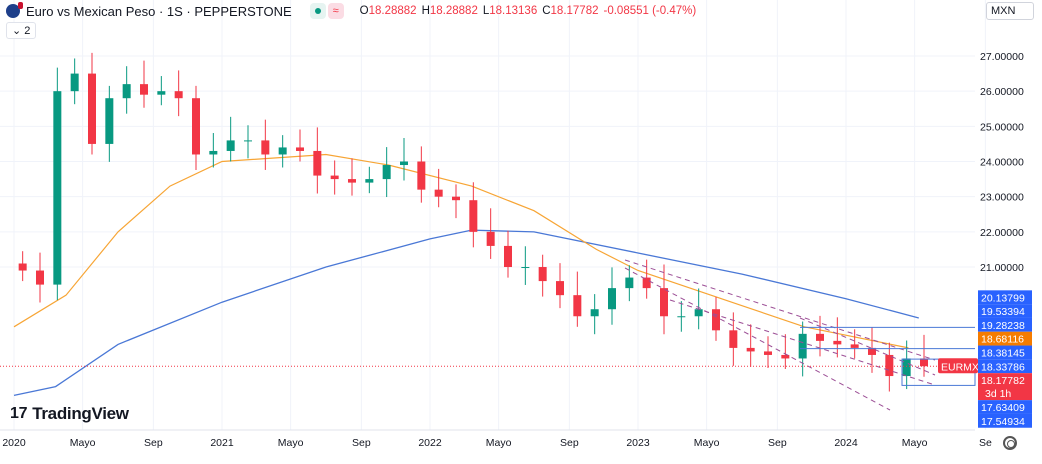 The image size is (1042, 464). What do you see at coordinates (1002, 57) in the screenshot?
I see `y-tick-label: 27.00000` at bounding box center [1002, 57].